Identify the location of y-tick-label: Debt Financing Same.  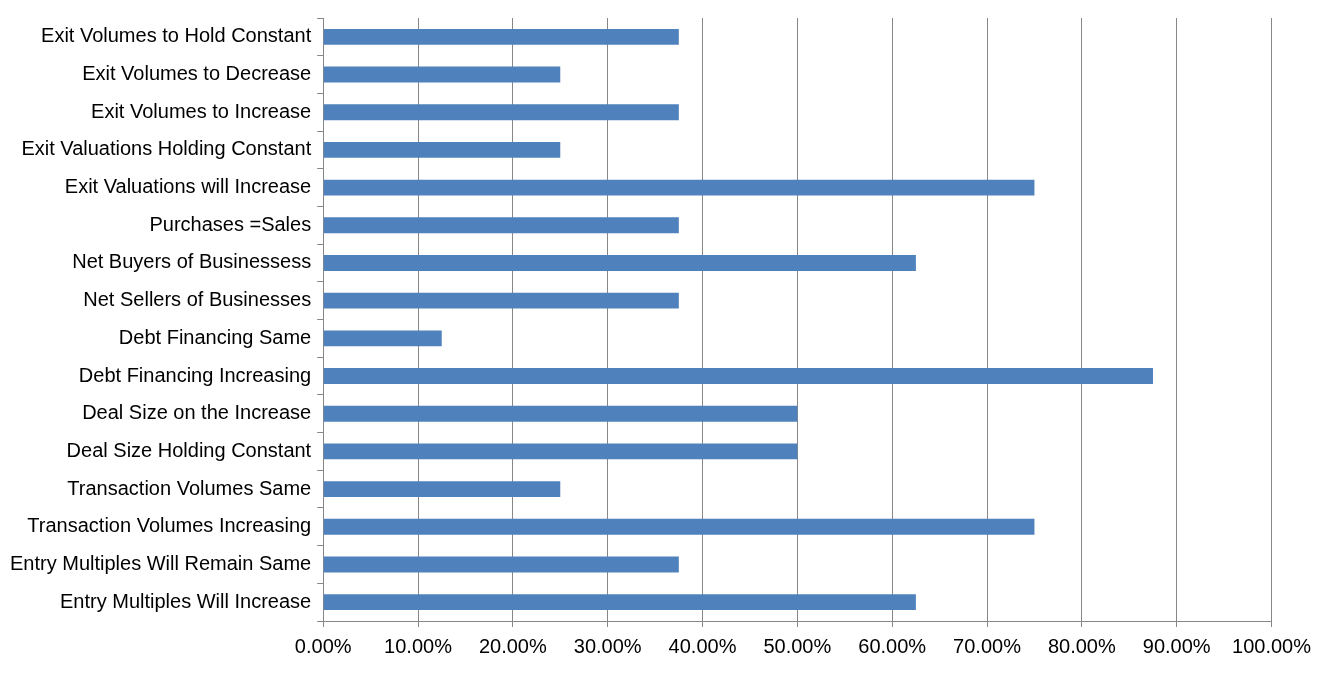
(215, 336).